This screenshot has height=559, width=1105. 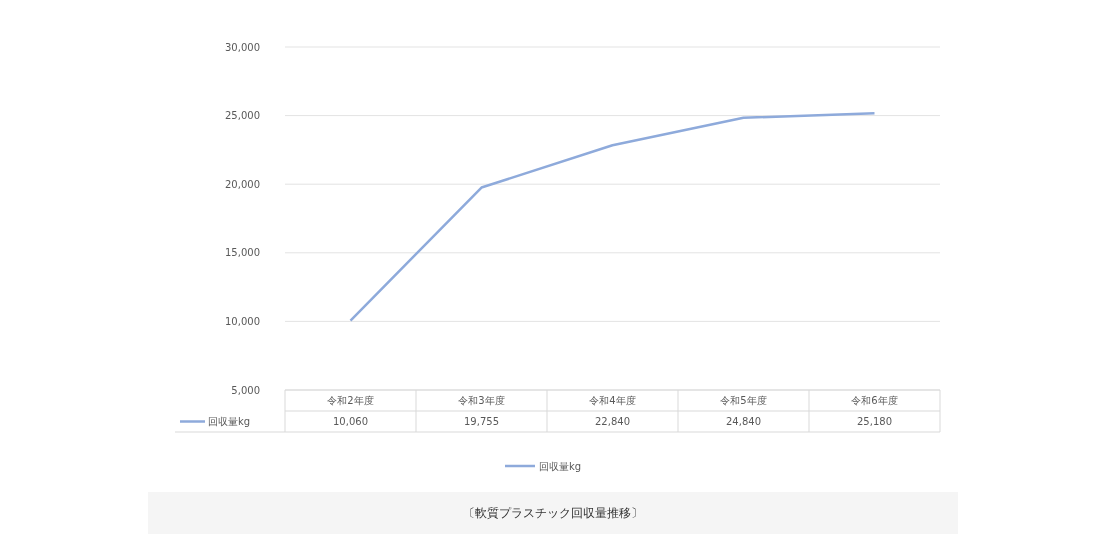 I want to click on y-tick-label: 30,000, so click(x=242, y=47).